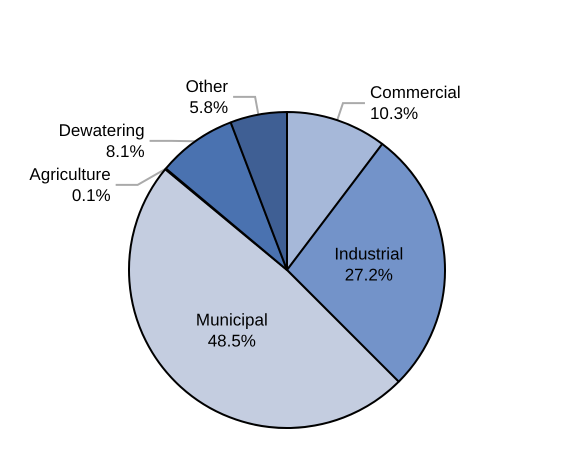  I want to click on slice-label: Commercial, so click(415, 92).